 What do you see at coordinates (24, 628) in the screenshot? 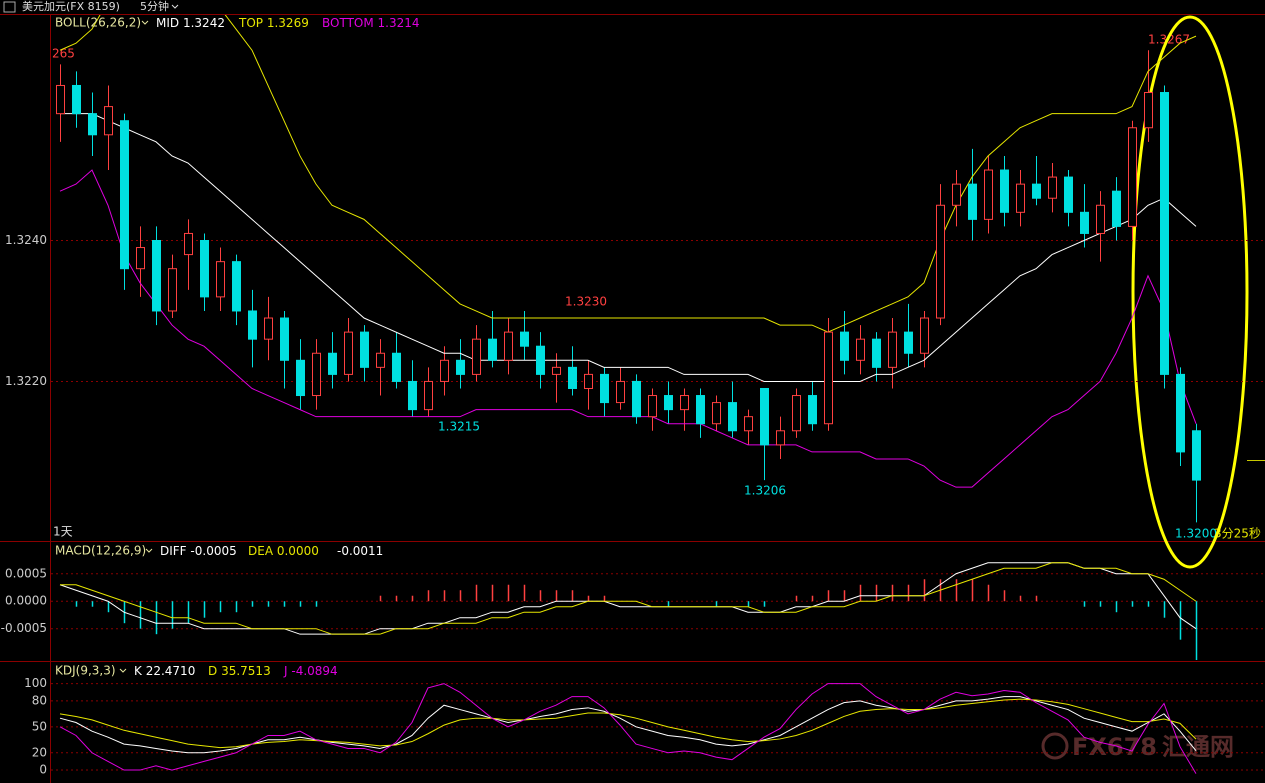
I see `y-tick-label: -0.0005` at bounding box center [24, 628].